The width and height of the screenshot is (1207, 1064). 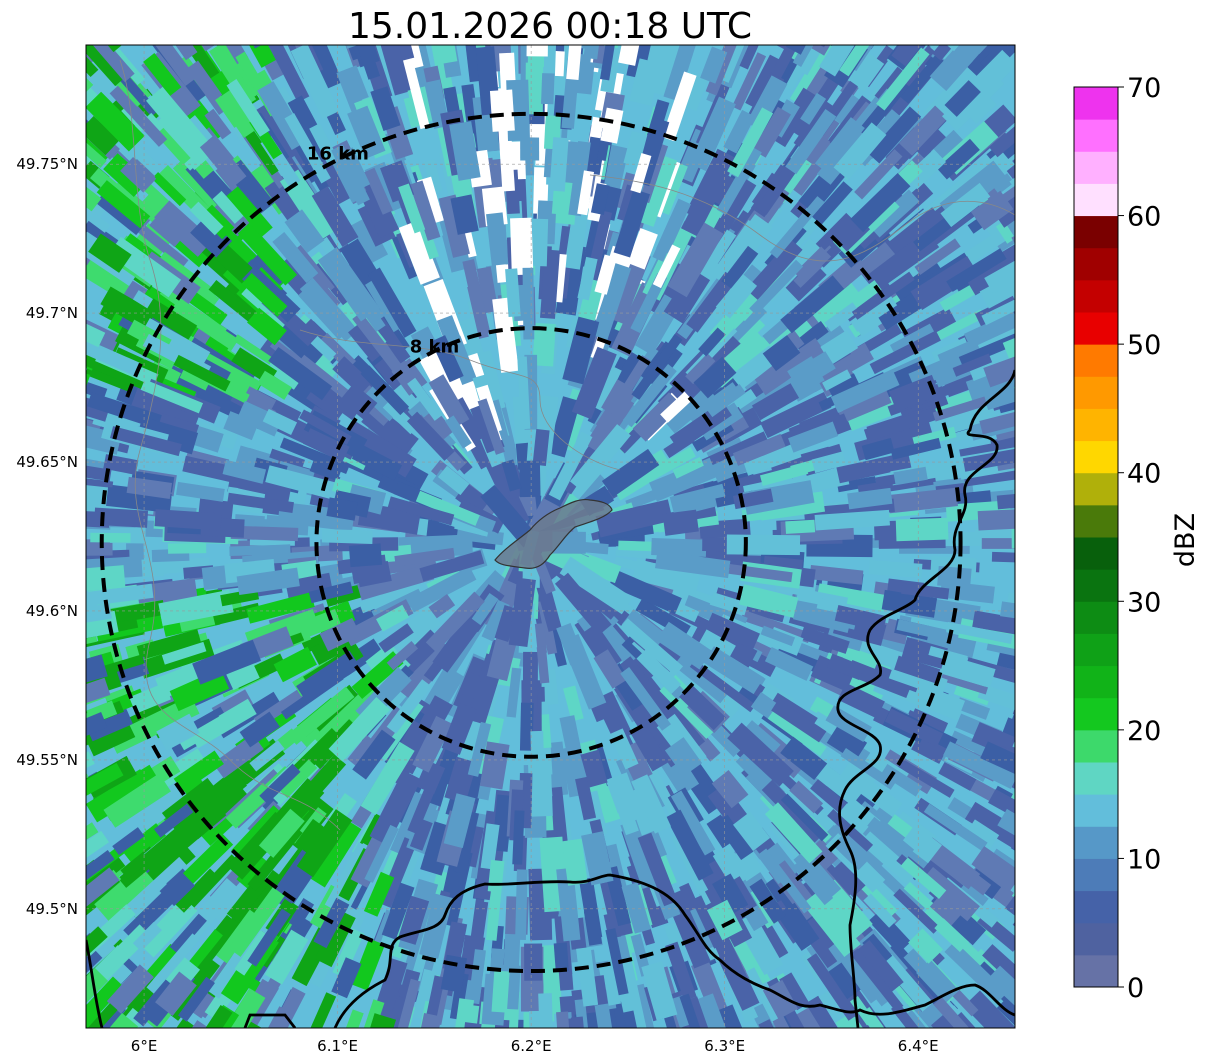 What do you see at coordinates (47, 760) in the screenshot?
I see `y-tick-label: 49.55°N` at bounding box center [47, 760].